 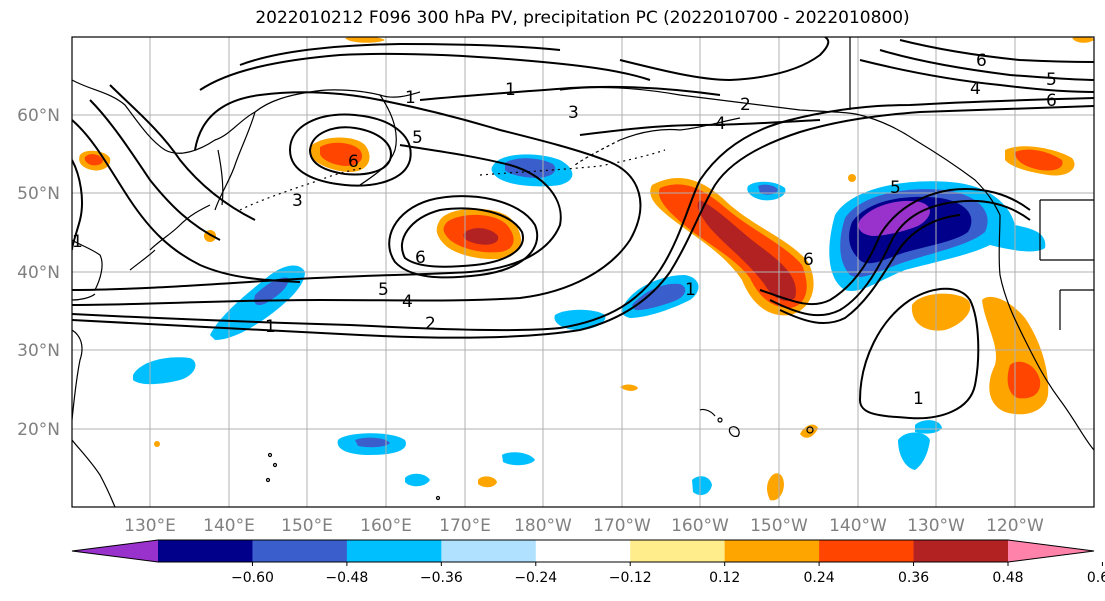 What do you see at coordinates (622, 526) in the screenshot?
I see `lon-label: 170°W` at bounding box center [622, 526].